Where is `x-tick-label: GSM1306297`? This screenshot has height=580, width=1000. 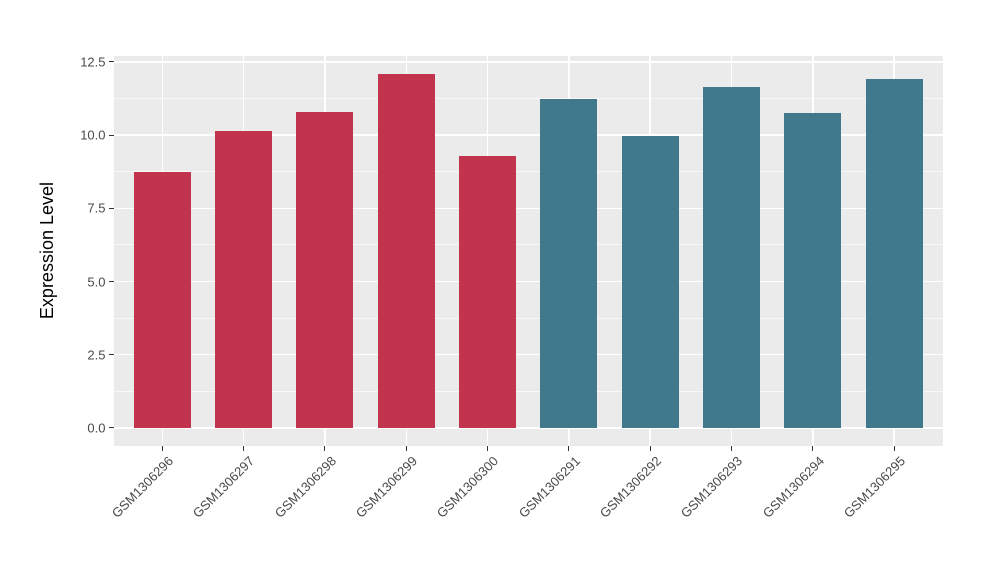
x-tick-label: GSM1306297 is located at coordinates (224, 486).